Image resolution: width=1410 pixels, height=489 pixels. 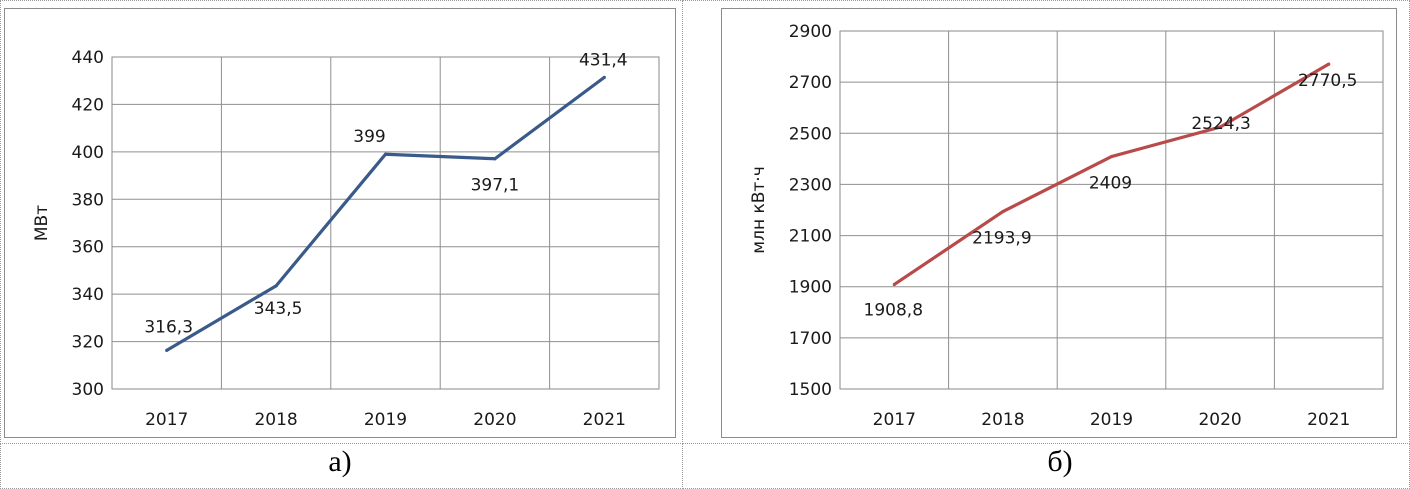 I want to click on y-tick-label: 360, so click(x=88, y=248).